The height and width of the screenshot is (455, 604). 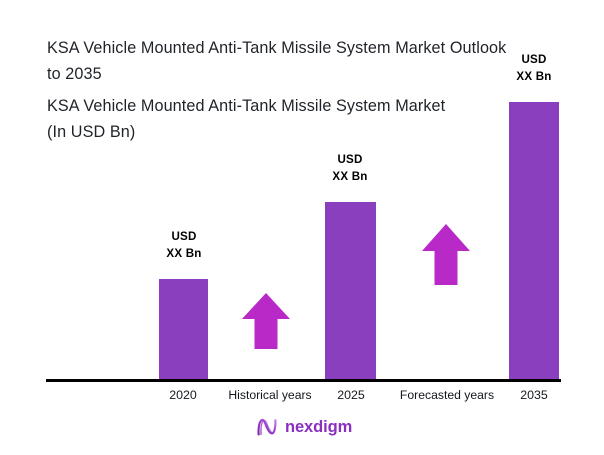 I want to click on x-axis-period-historical: Historical years, so click(x=270, y=395).